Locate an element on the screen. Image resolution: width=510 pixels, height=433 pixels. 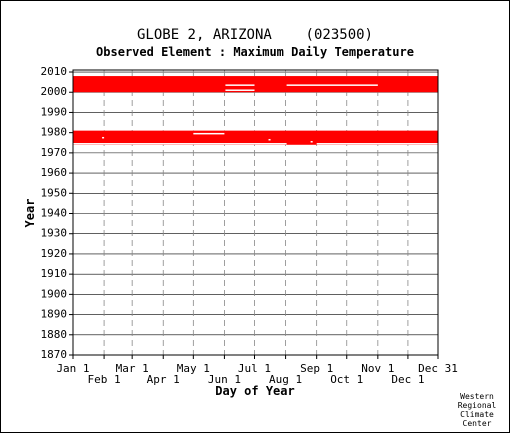
x-tick-label: Jul 1 is located at coordinates (254, 368).